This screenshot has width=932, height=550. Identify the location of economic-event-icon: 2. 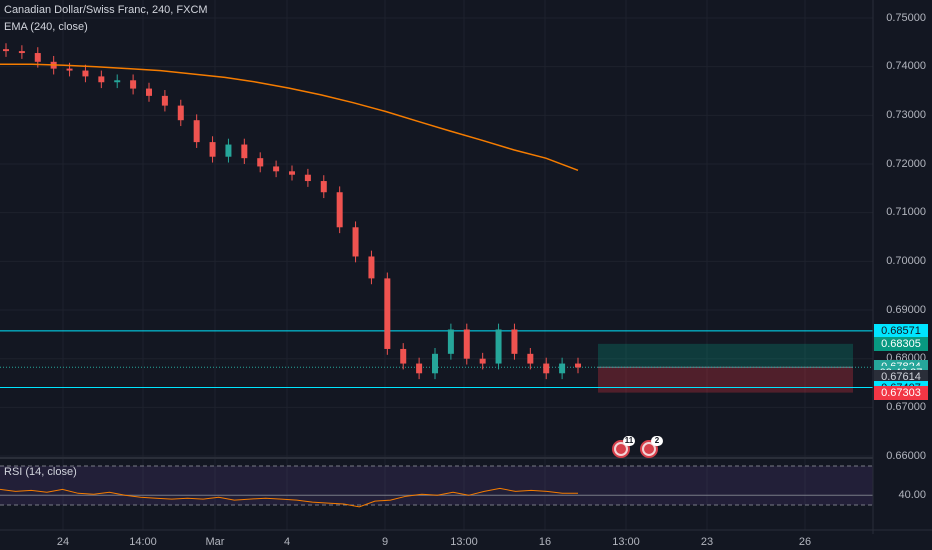
(651, 447).